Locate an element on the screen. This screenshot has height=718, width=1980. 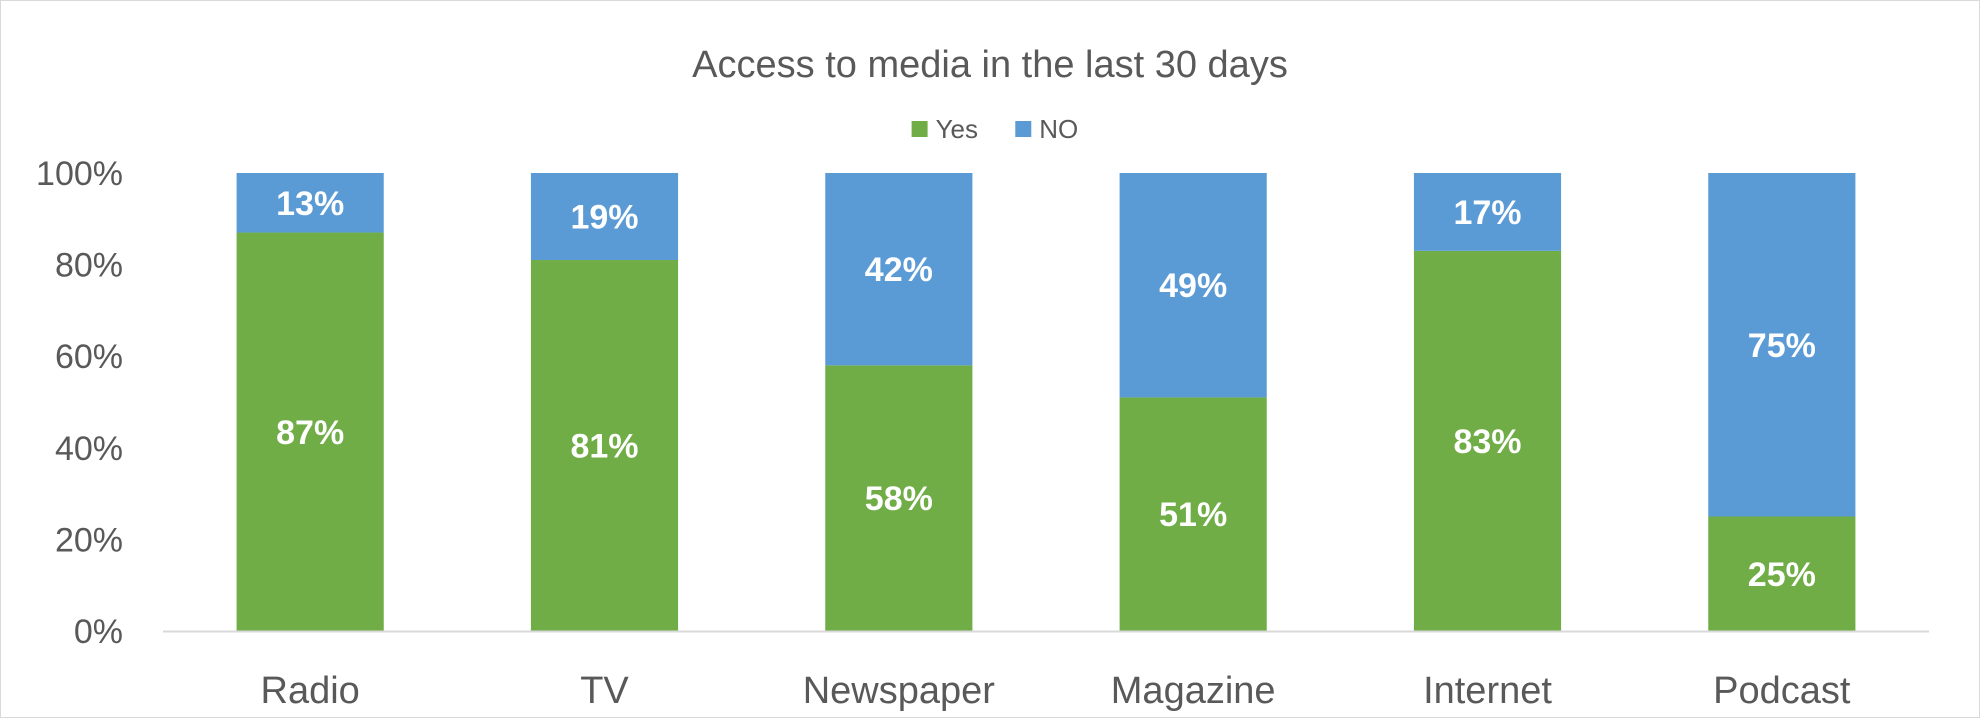
bar-no-radio is located at coordinates (310, 203).